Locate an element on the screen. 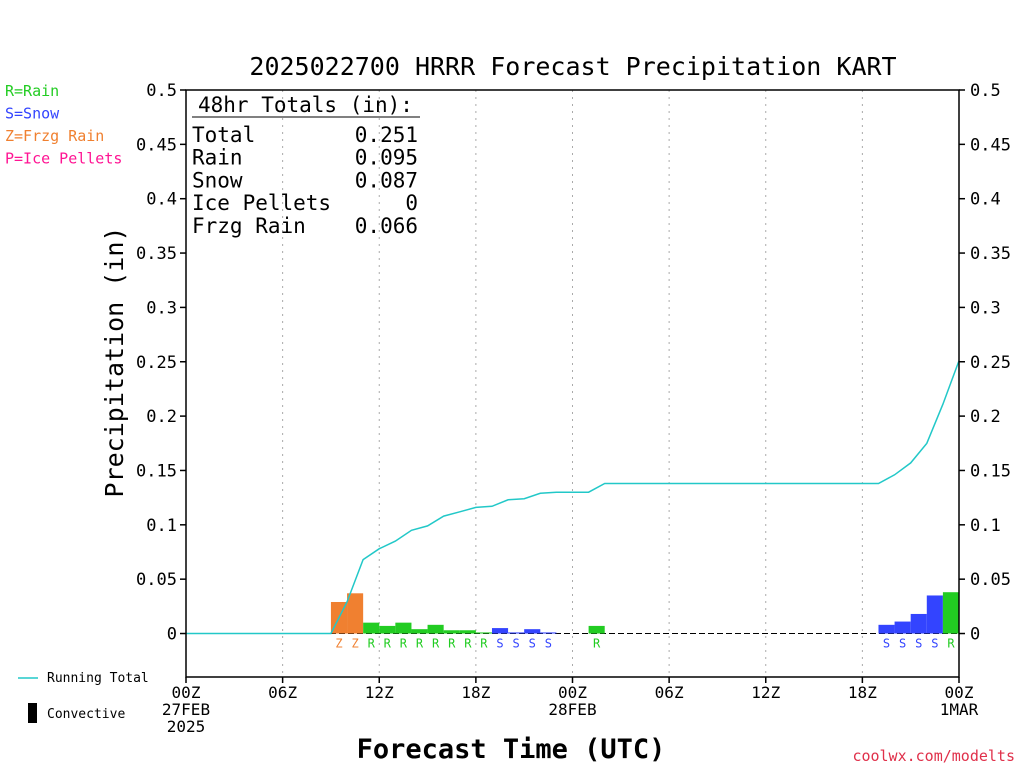 Image resolution: width=1024 pixels, height=768 pixels. totals-value-0: 0.251 is located at coordinates (386, 135).